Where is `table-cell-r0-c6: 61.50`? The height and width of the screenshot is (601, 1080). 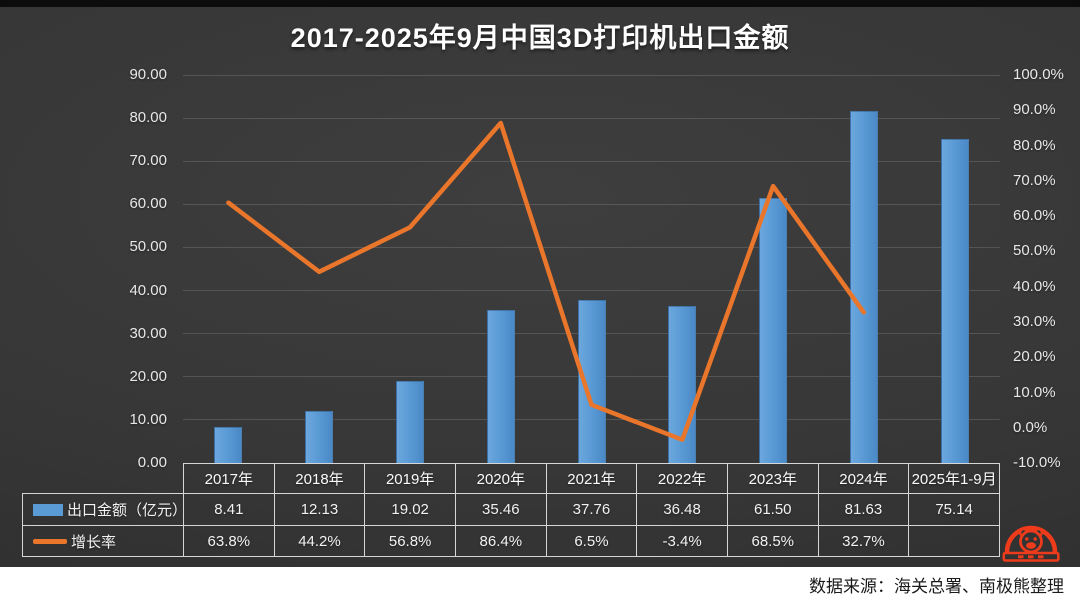
table-cell-r0-c6: 61.50 is located at coordinates (772, 509).